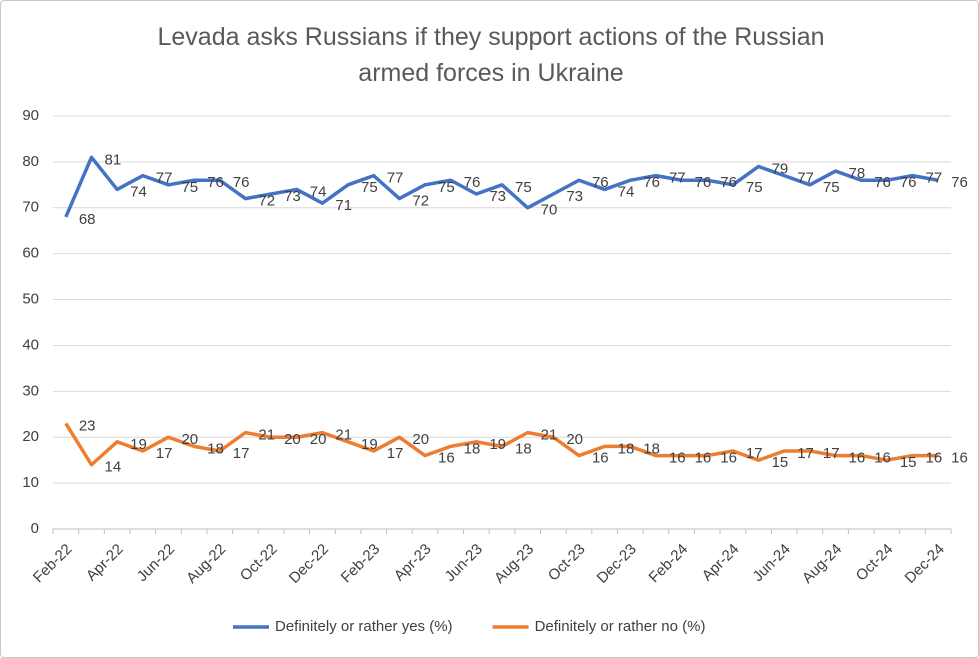 This screenshot has width=979, height=658. I want to click on legend-label: Definitely or rather yes (%), so click(364, 626).